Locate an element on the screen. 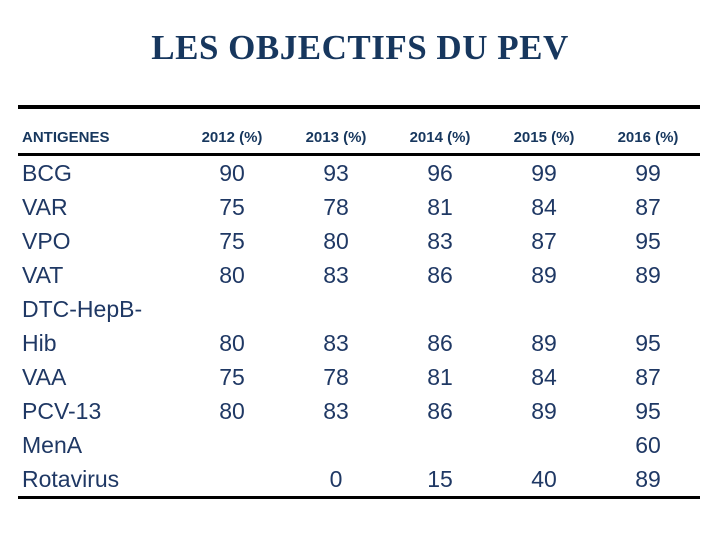  table-row-vpo: VPO 75 80 83 87 95 is located at coordinates (359, 241).